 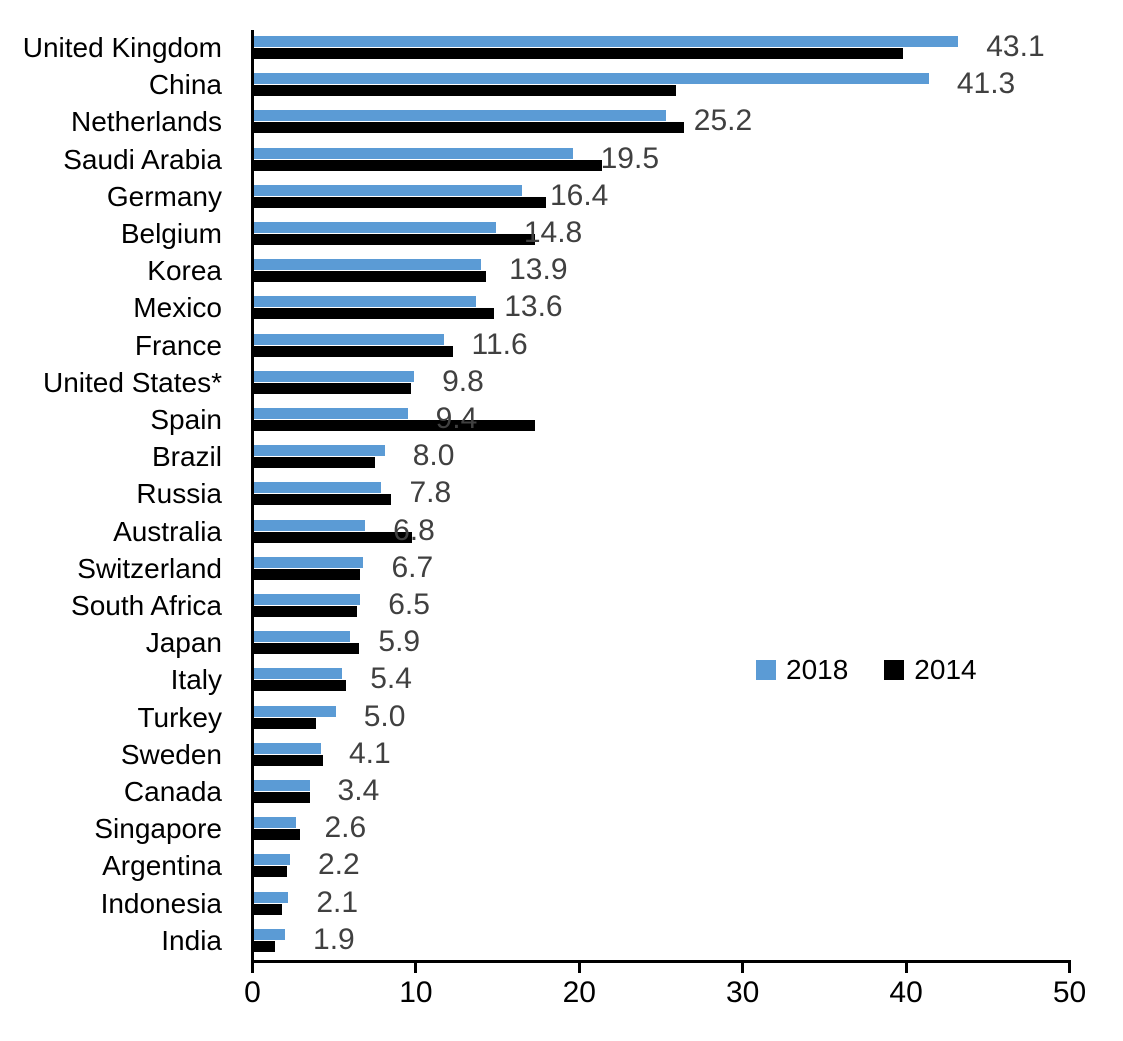 What do you see at coordinates (252, 992) in the screenshot?
I see `x-tick-label: 0` at bounding box center [252, 992].